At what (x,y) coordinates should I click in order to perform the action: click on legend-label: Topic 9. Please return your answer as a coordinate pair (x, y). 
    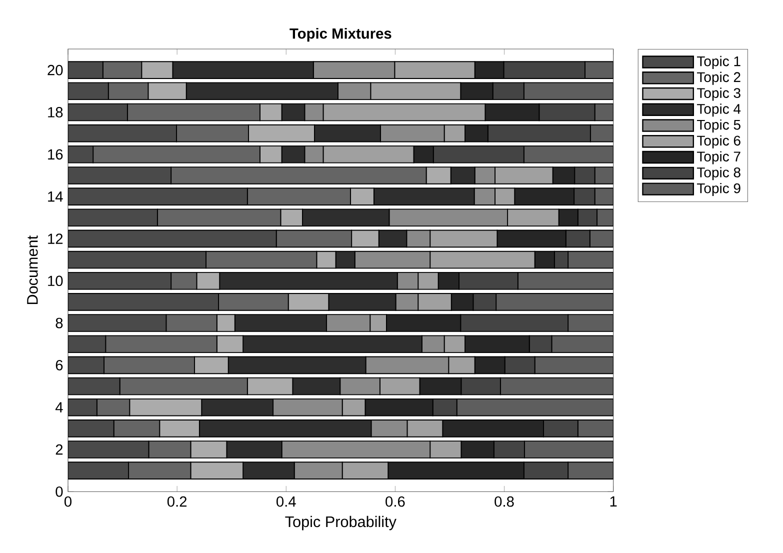
    Looking at the image, I should click on (718, 189).